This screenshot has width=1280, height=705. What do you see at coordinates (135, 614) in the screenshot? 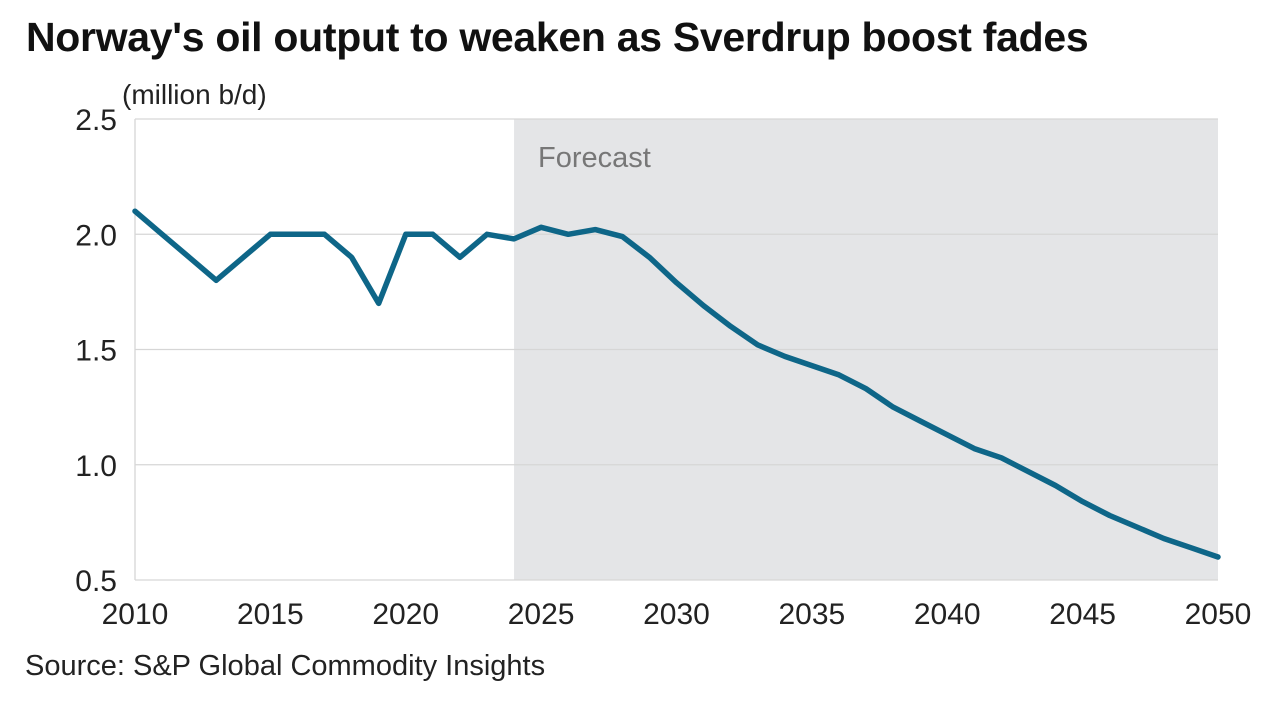
I see `x-tick-label: 2010` at bounding box center [135, 614].